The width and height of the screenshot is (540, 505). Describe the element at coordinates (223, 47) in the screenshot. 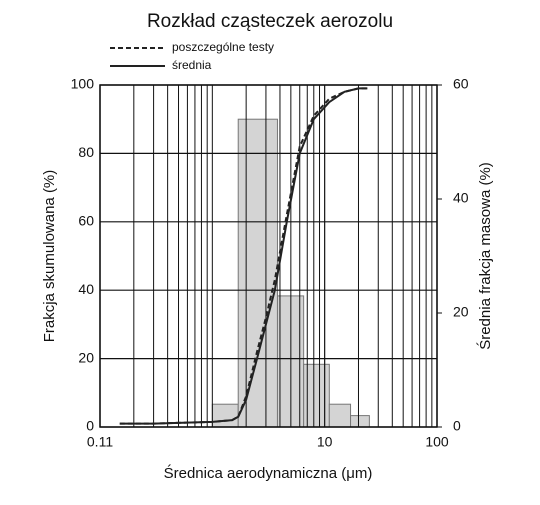

I see `legend-label: poszczególne testy` at that location.